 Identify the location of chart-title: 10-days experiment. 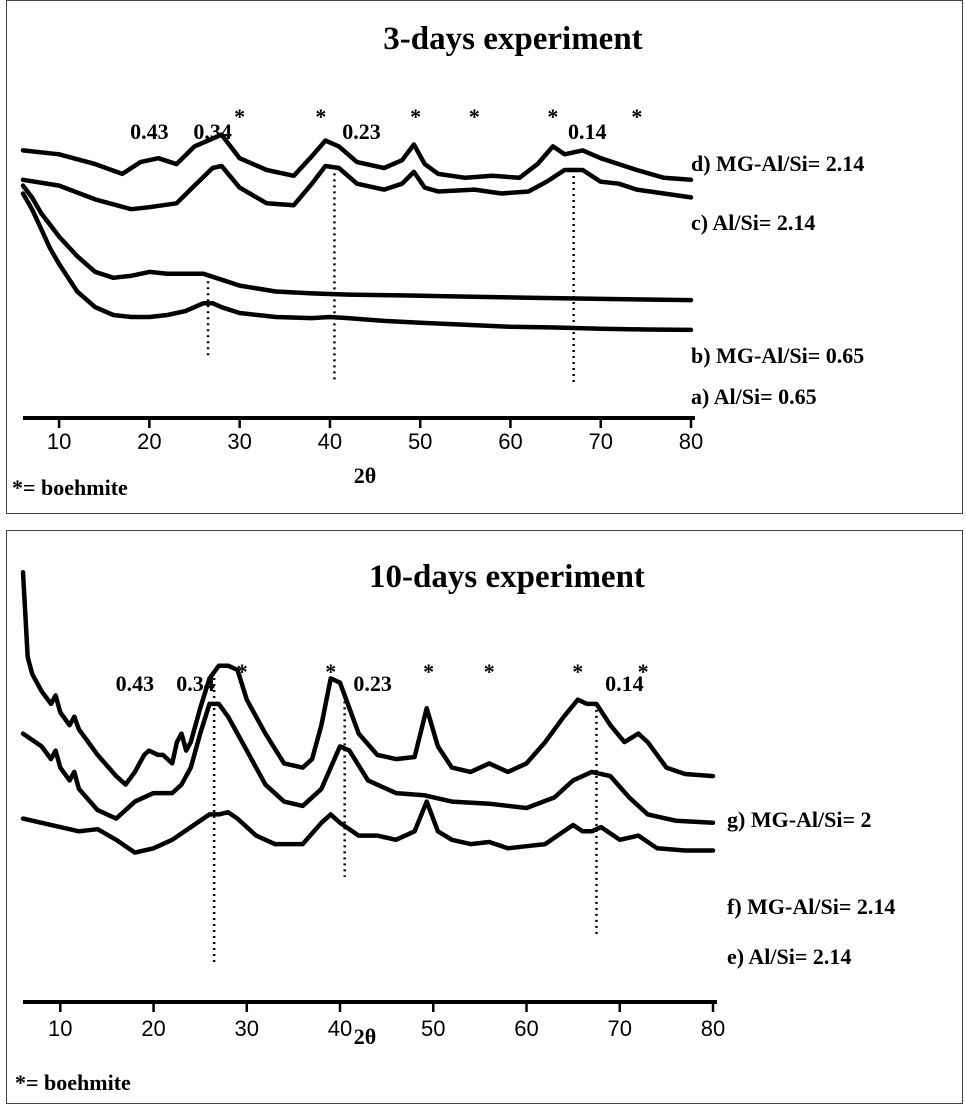
(507, 577).